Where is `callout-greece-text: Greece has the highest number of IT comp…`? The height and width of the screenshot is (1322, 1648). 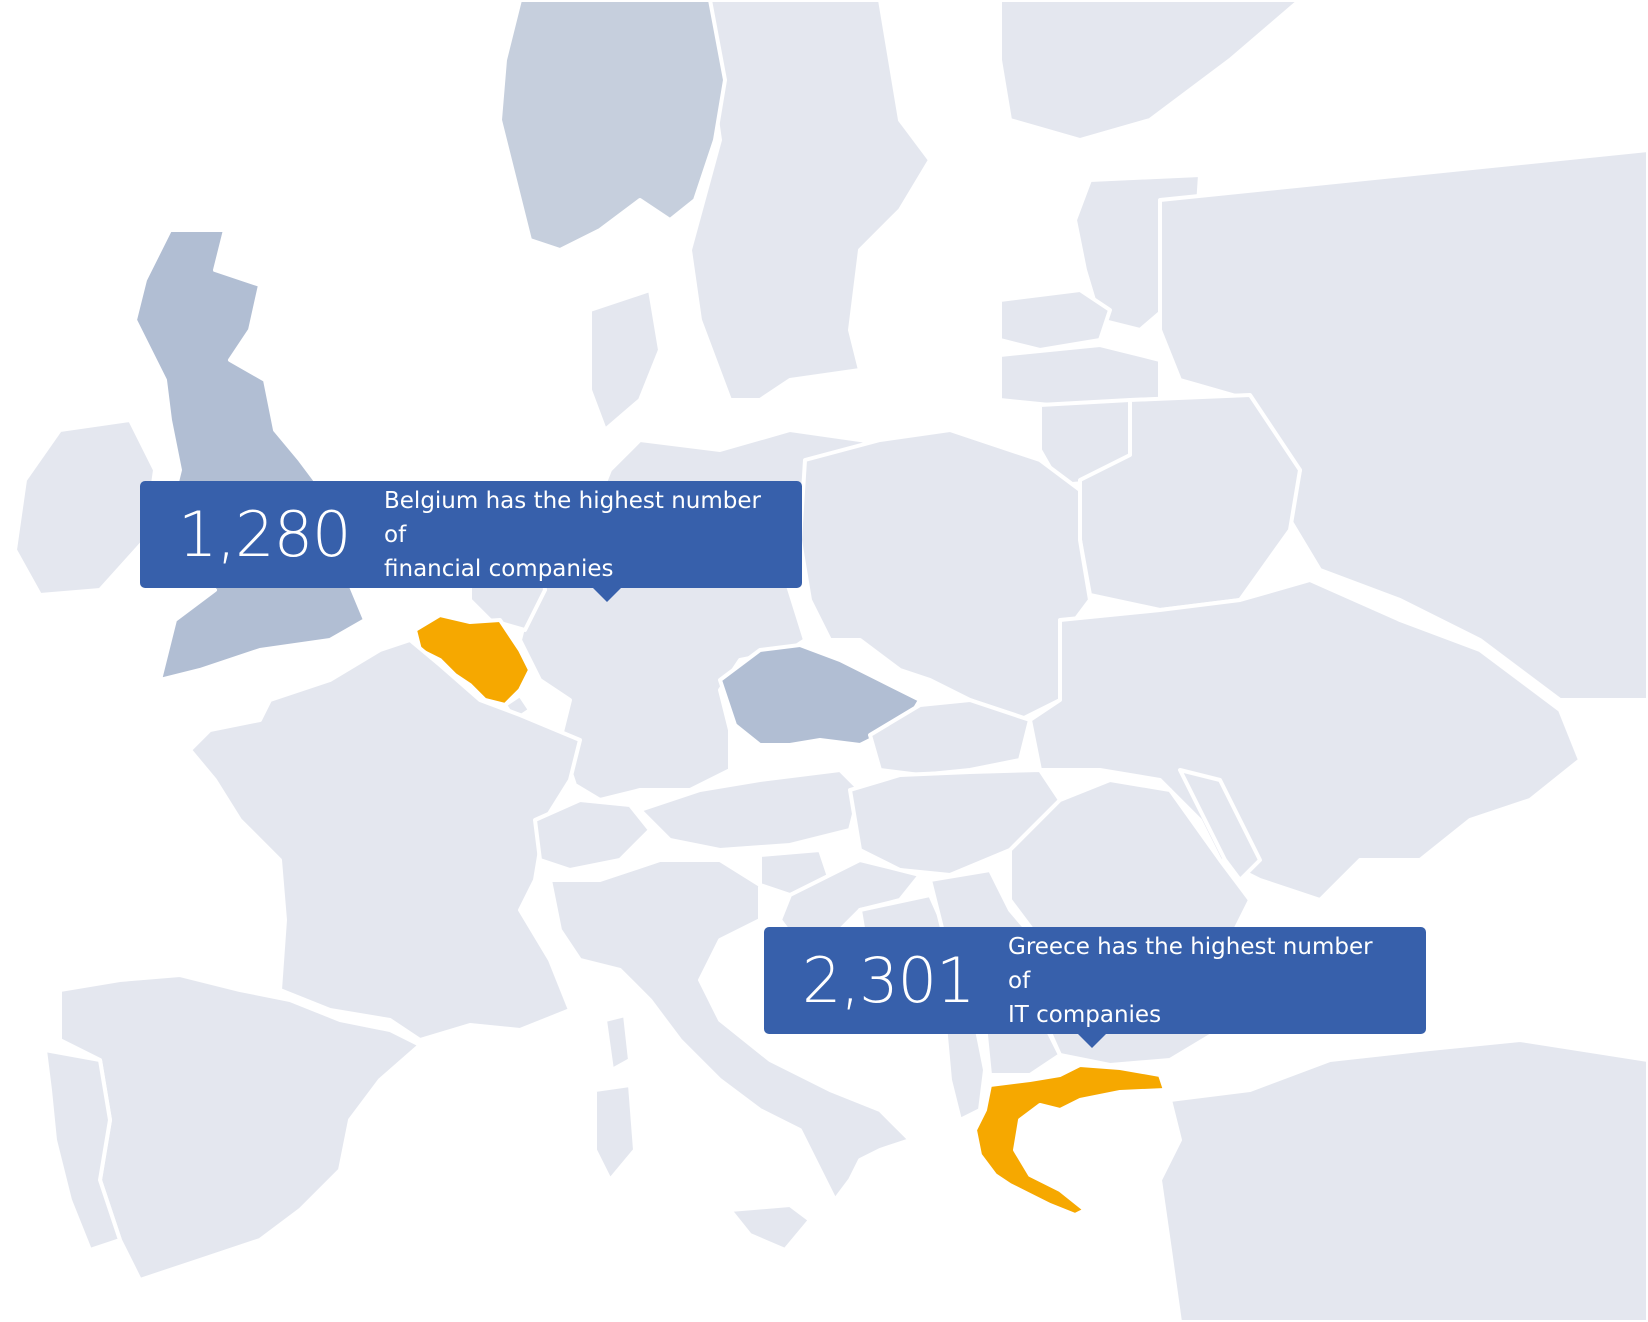
callout-greece-text: Greece has the highest number of IT comp… is located at coordinates (1203, 981).